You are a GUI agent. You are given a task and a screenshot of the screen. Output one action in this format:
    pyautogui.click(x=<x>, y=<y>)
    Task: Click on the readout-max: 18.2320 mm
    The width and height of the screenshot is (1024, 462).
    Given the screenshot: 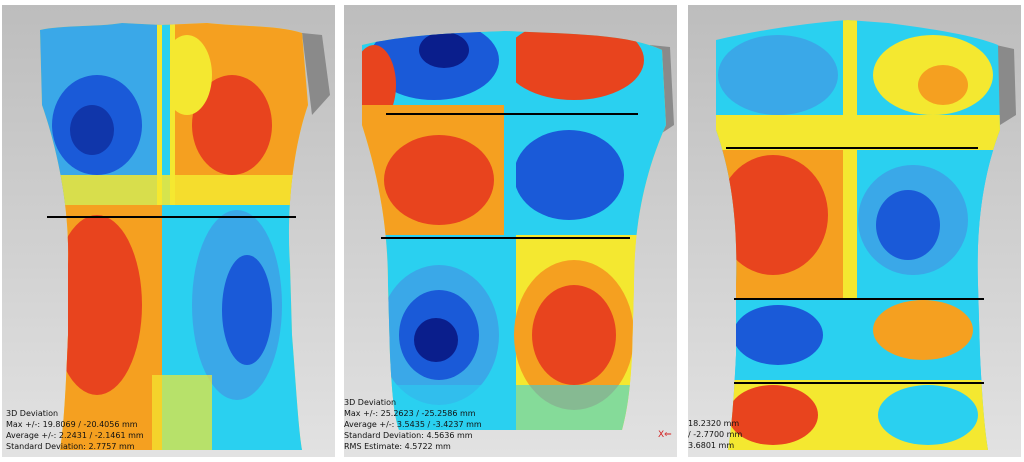 What is the action you would take?
    pyautogui.click(x=714, y=423)
    